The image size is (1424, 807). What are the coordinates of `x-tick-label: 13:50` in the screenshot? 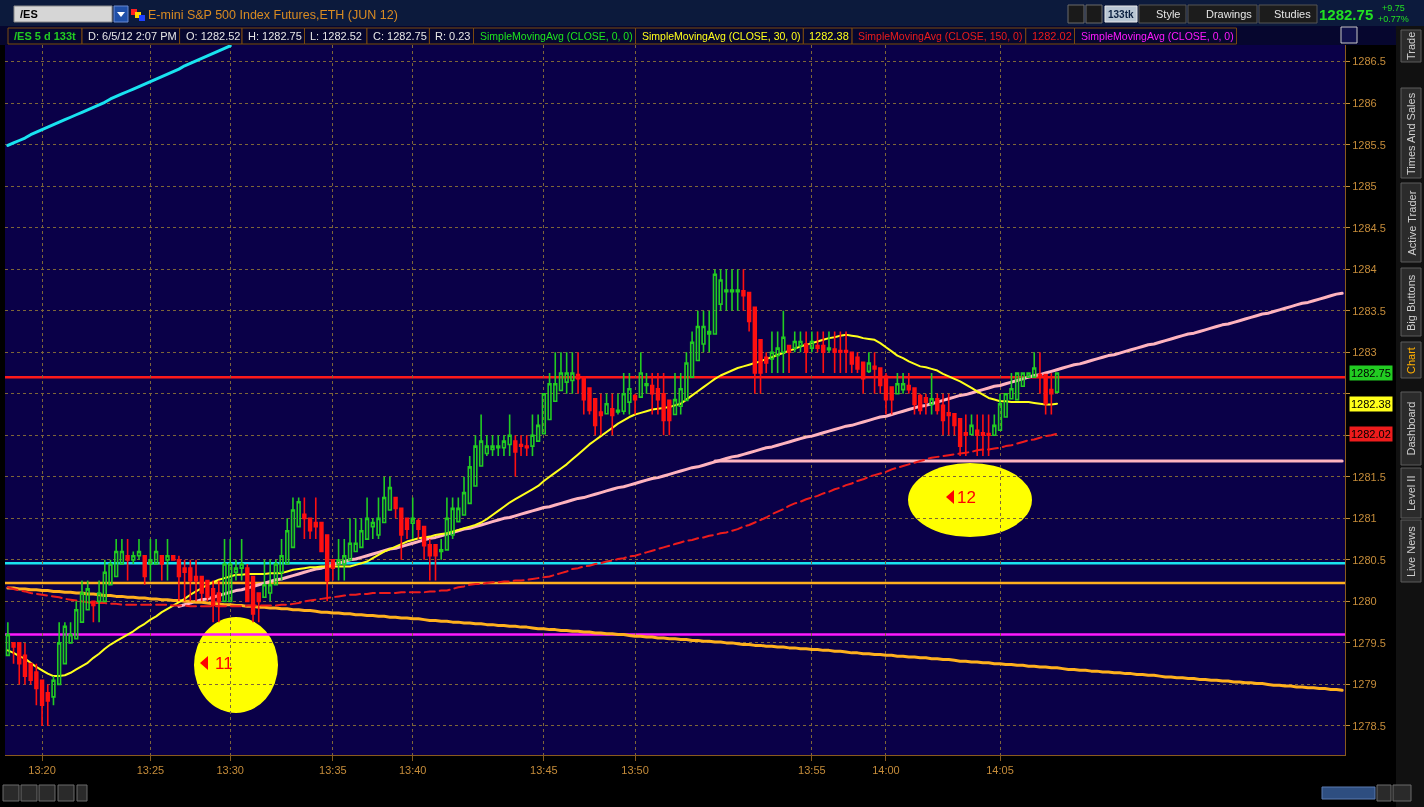 It's located at (635, 770).